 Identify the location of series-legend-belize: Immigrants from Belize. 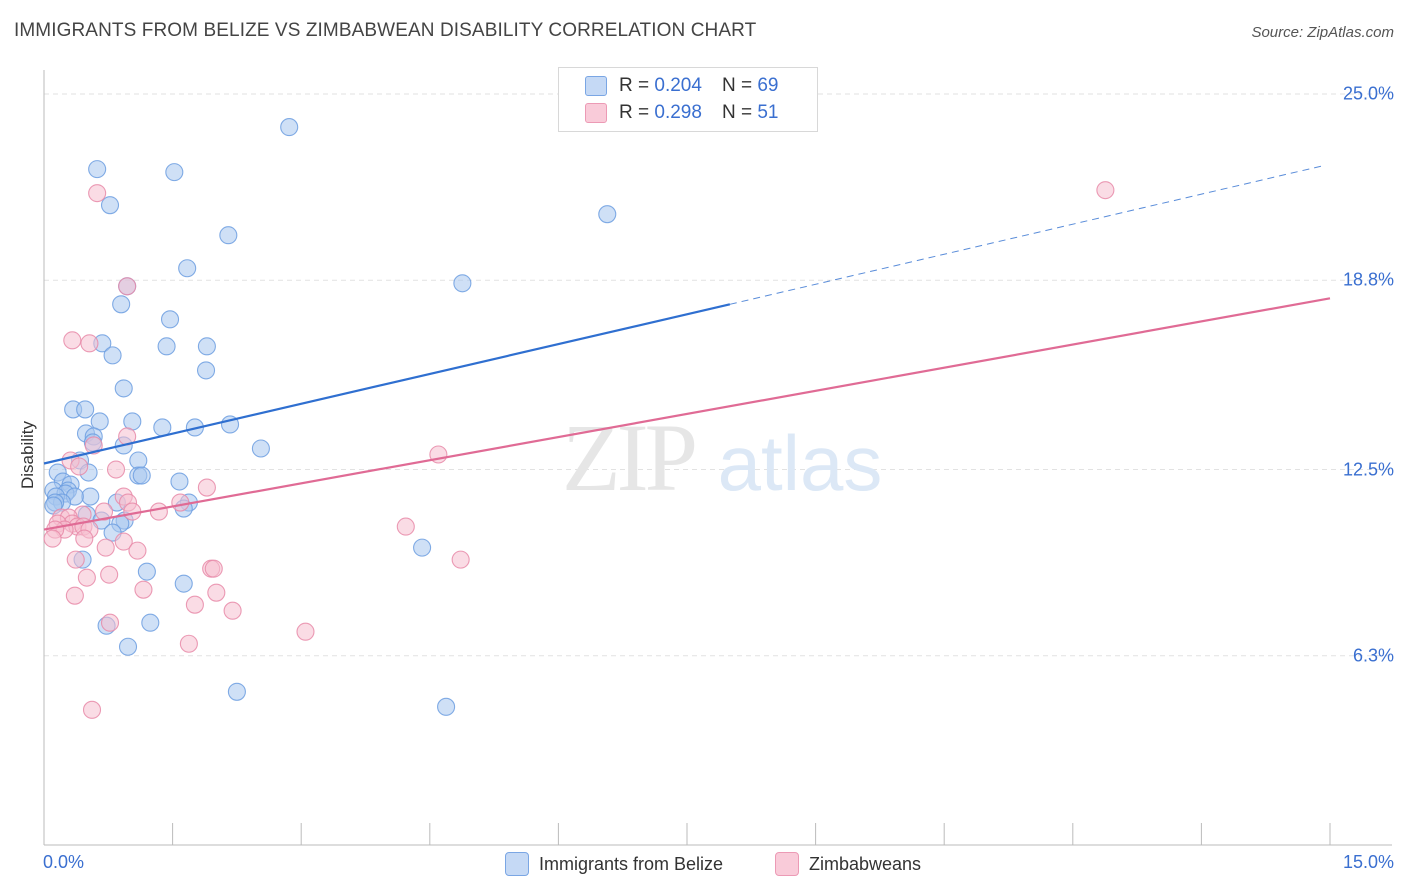
(614, 864).